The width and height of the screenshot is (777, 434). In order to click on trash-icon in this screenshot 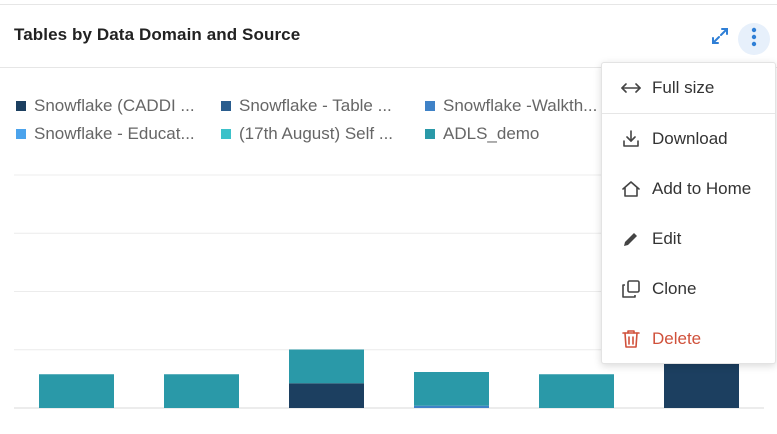, I will do `click(631, 339)`.